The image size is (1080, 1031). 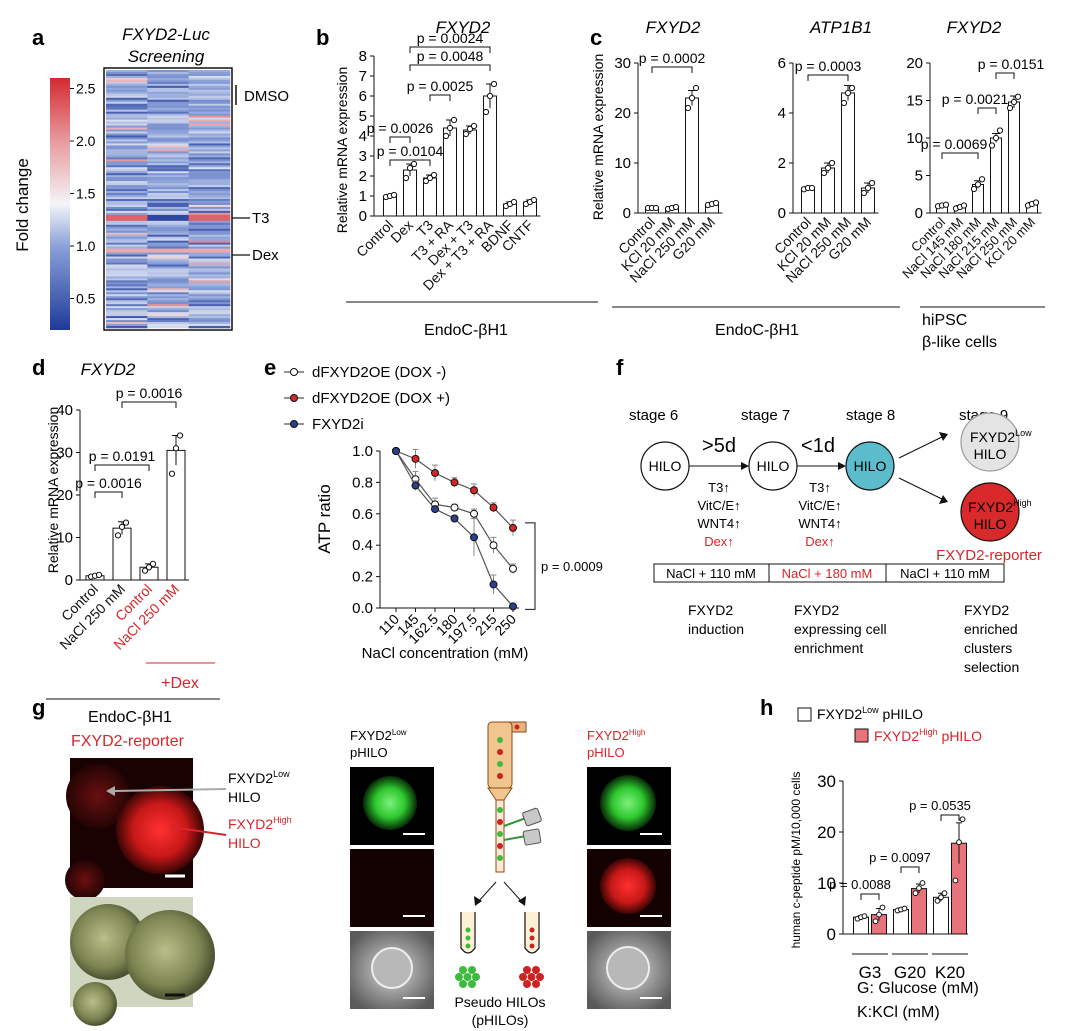 I want to click on y-tick-label: 20, so click(x=64, y=495).